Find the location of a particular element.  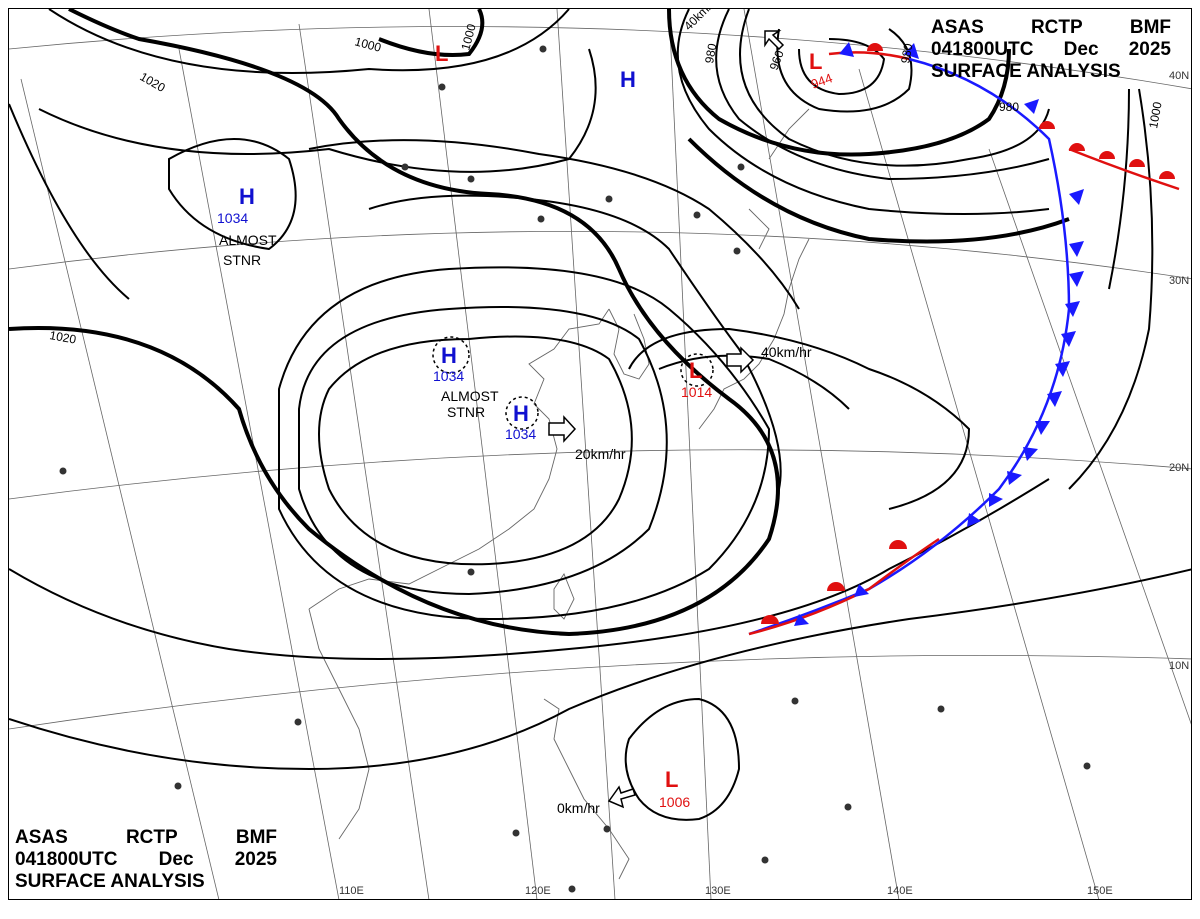

philippines-coast is located at coordinates (586, 789).